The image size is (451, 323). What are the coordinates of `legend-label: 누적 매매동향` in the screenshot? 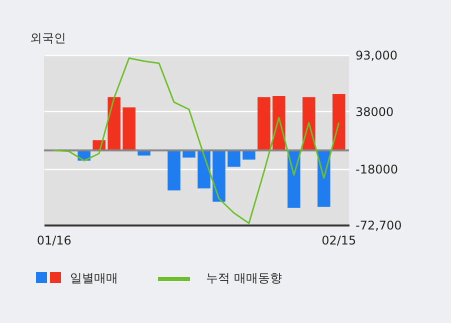 It's located at (244, 278).